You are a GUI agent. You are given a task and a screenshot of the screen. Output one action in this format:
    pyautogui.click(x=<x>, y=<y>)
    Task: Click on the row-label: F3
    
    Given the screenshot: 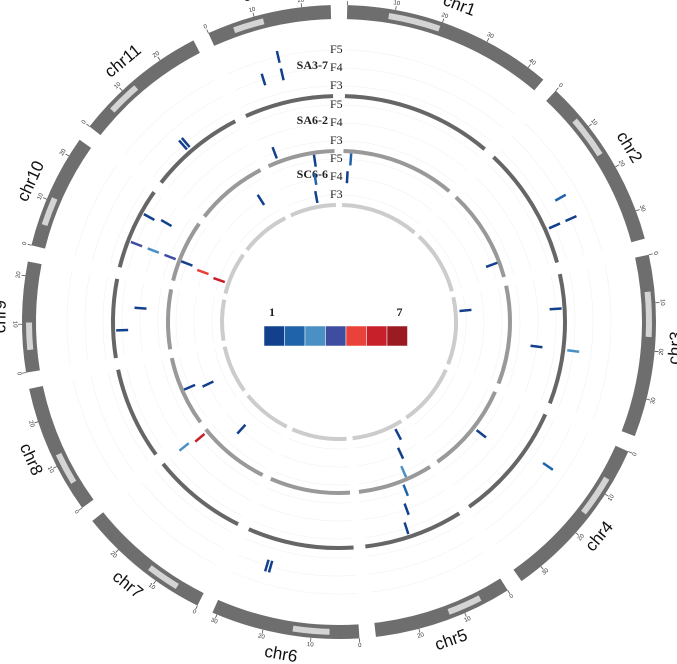 What is the action you would take?
    pyautogui.click(x=336, y=85)
    